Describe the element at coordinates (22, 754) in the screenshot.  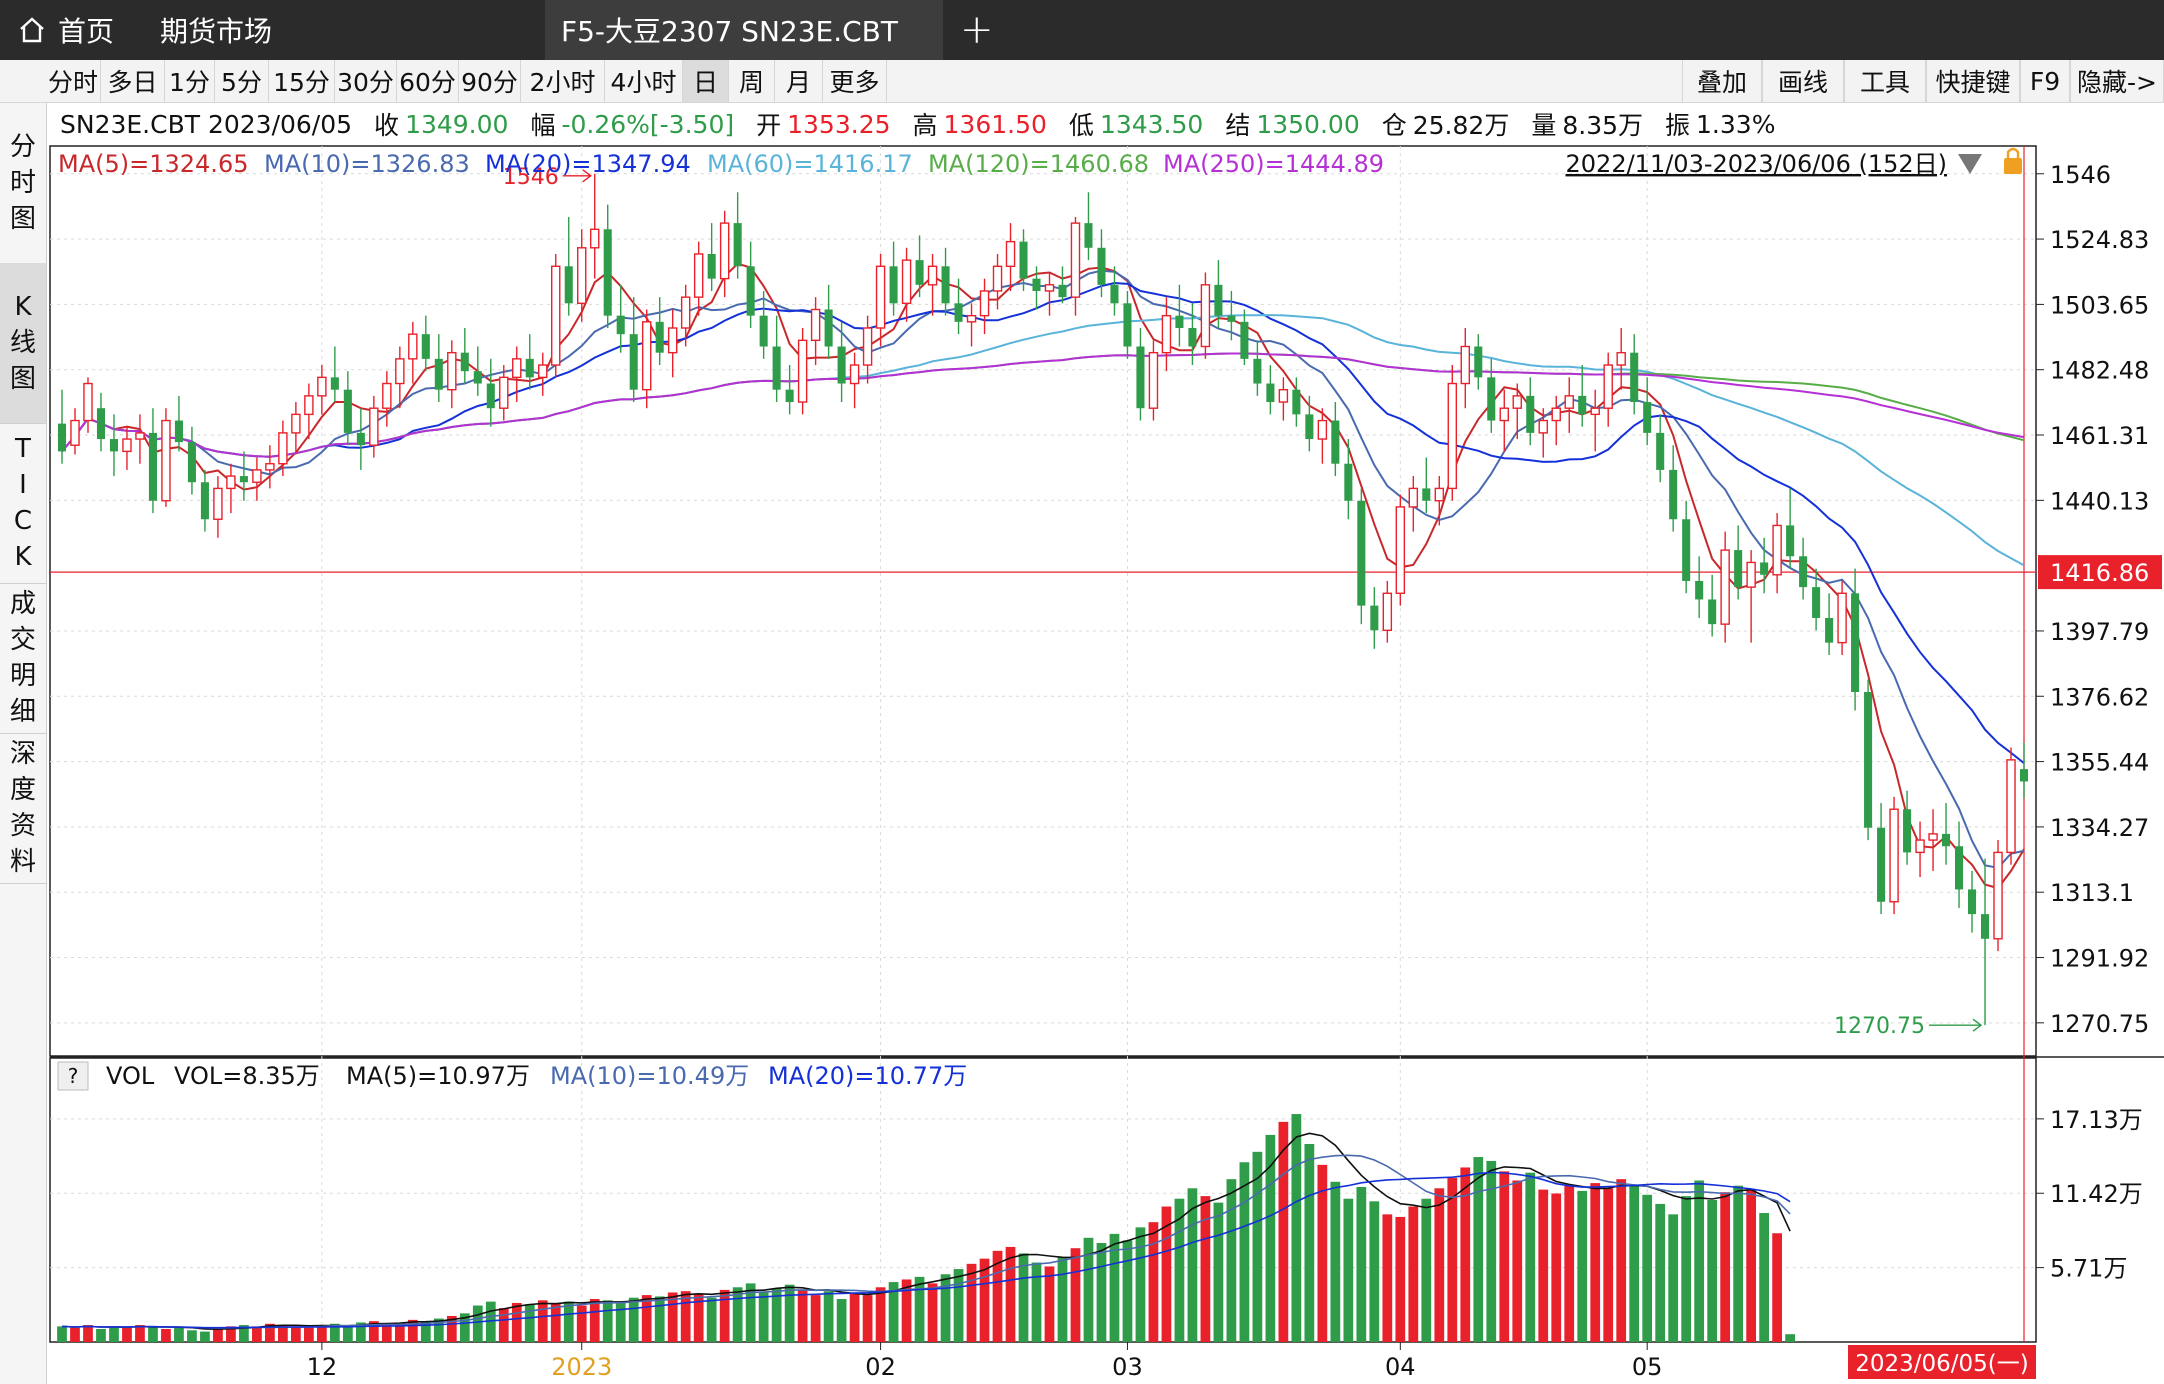
I see `sidebar-tab-char: 深` at that location.